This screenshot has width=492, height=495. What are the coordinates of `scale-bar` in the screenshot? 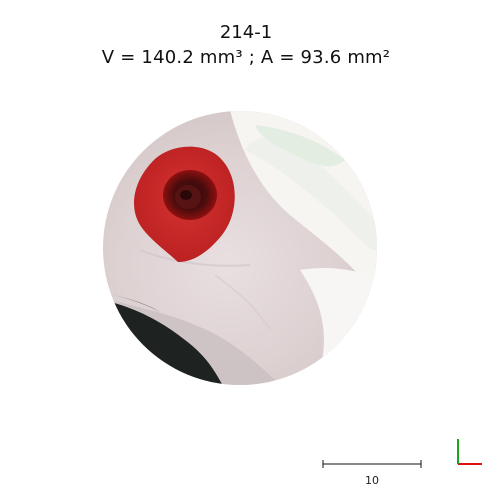 It's located at (372, 464).